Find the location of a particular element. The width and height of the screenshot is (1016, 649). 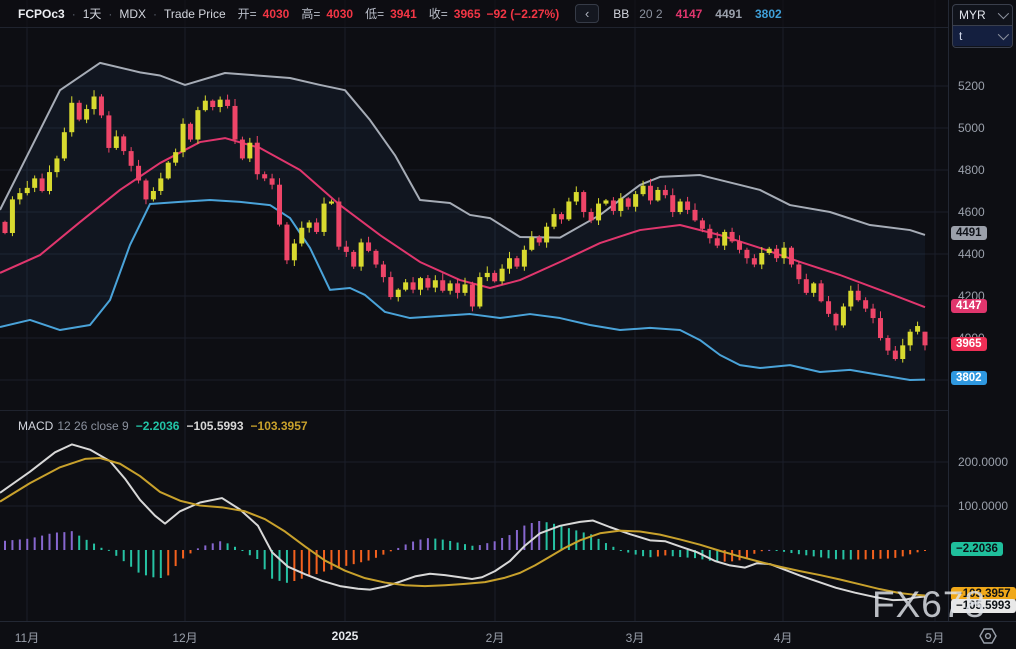

macd-axis-badge: −105.5993 is located at coordinates (983, 605).